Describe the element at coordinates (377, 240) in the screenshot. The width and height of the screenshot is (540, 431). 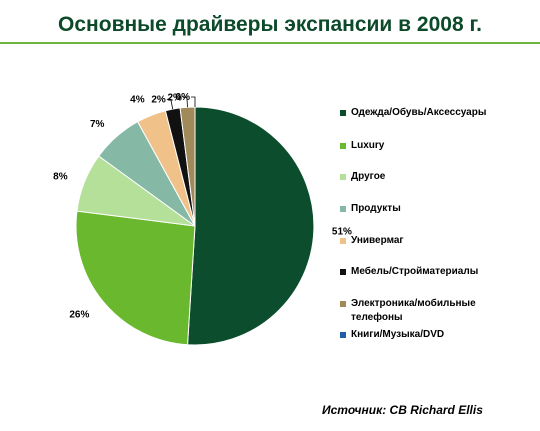
I see `legend-label: Универмаг` at that location.